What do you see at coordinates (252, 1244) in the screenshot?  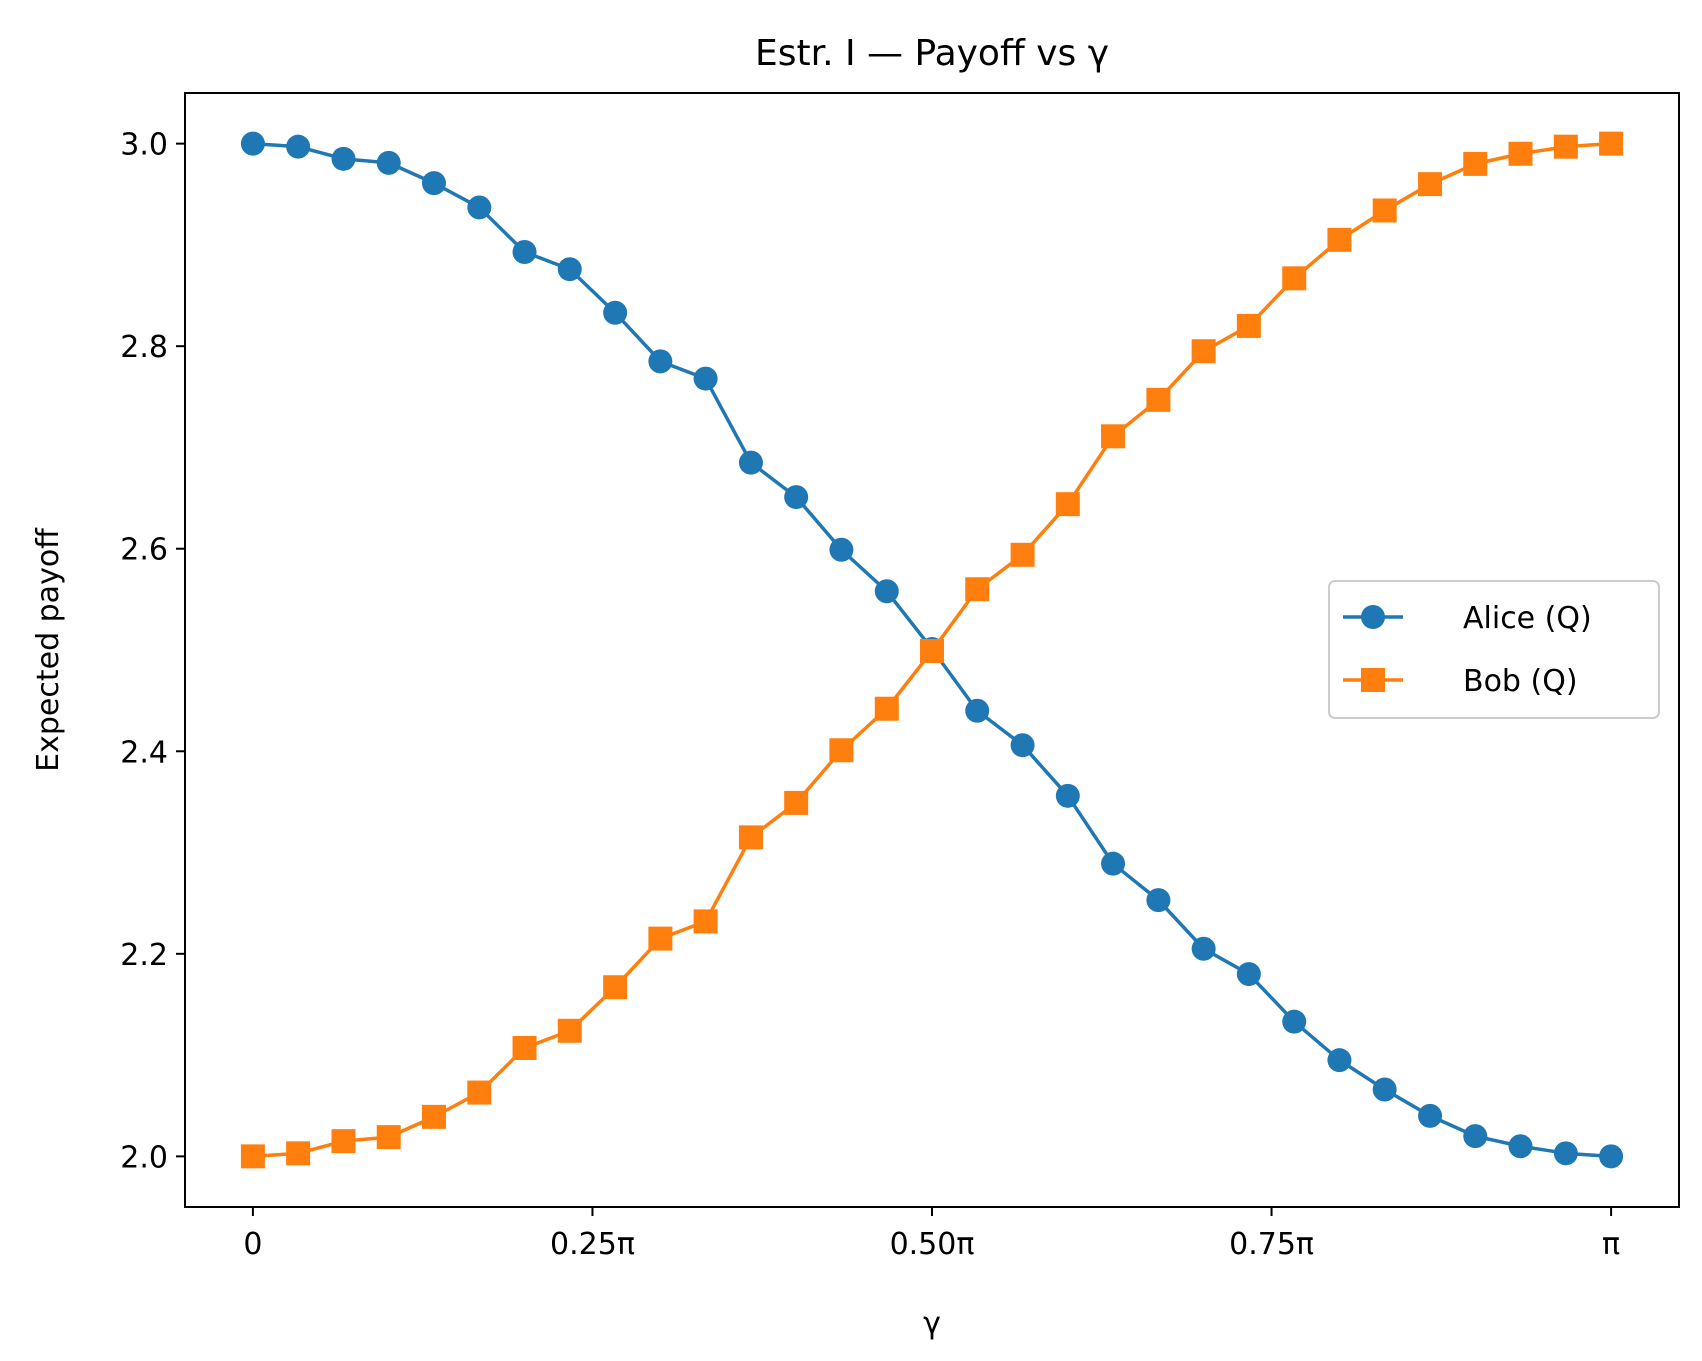 I see `x-tick-label: 0` at bounding box center [252, 1244].